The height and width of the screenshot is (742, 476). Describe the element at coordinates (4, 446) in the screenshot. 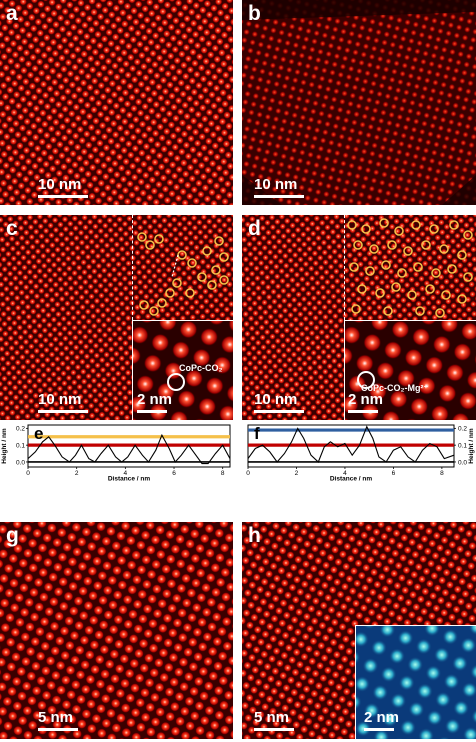

I see `panel-e-ylabel: Height / nm` at that location.